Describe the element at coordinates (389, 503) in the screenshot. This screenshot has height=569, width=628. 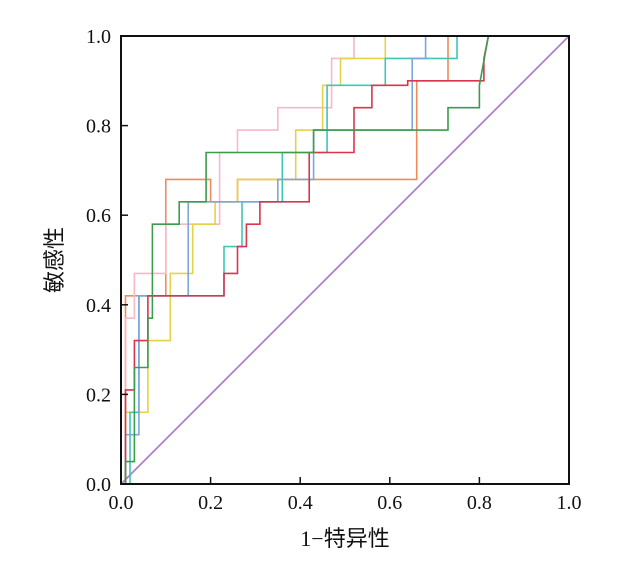
I see `x-tick-label: 0.6` at that location.